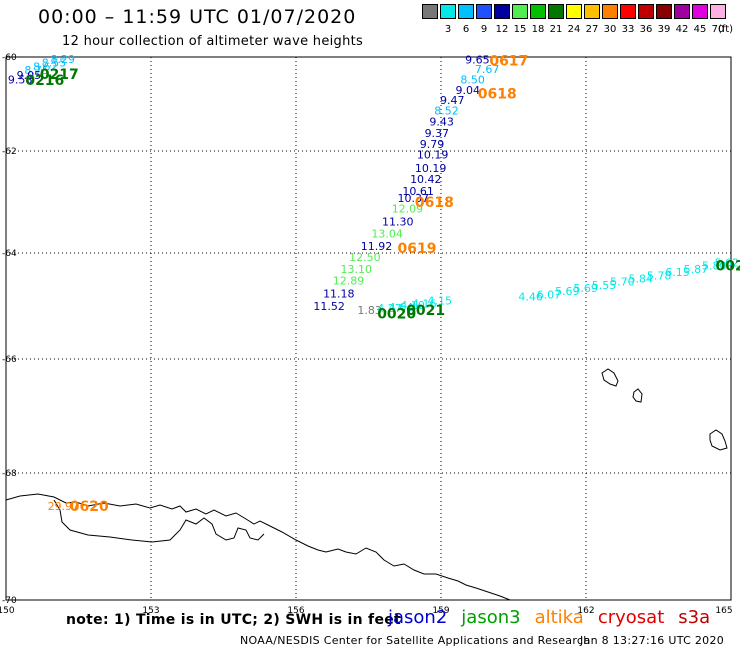 The image size is (740, 650). I want to click on legend-label: 42, so click(682, 29).